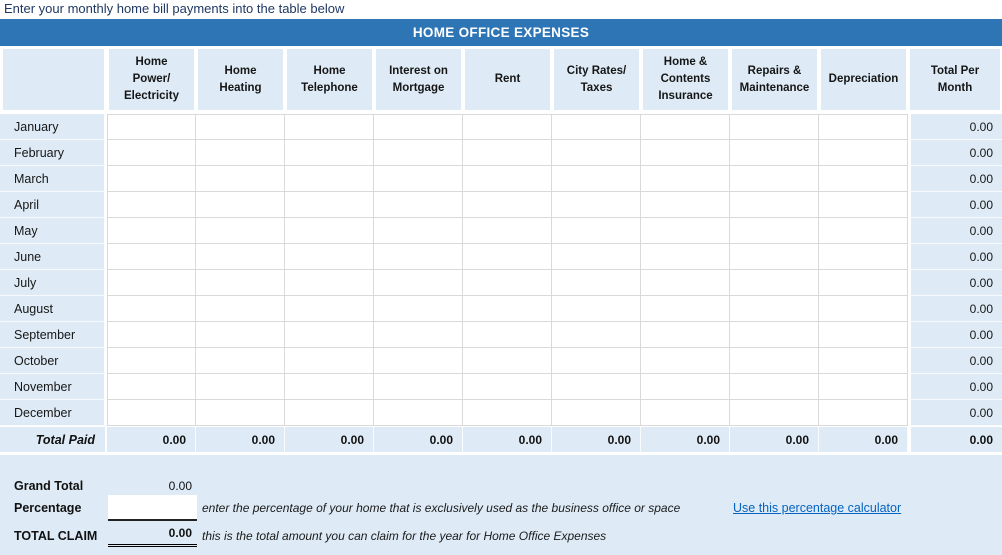 Image resolution: width=1002 pixels, height=555 pixels. I want to click on percentage-input, so click(152, 508).